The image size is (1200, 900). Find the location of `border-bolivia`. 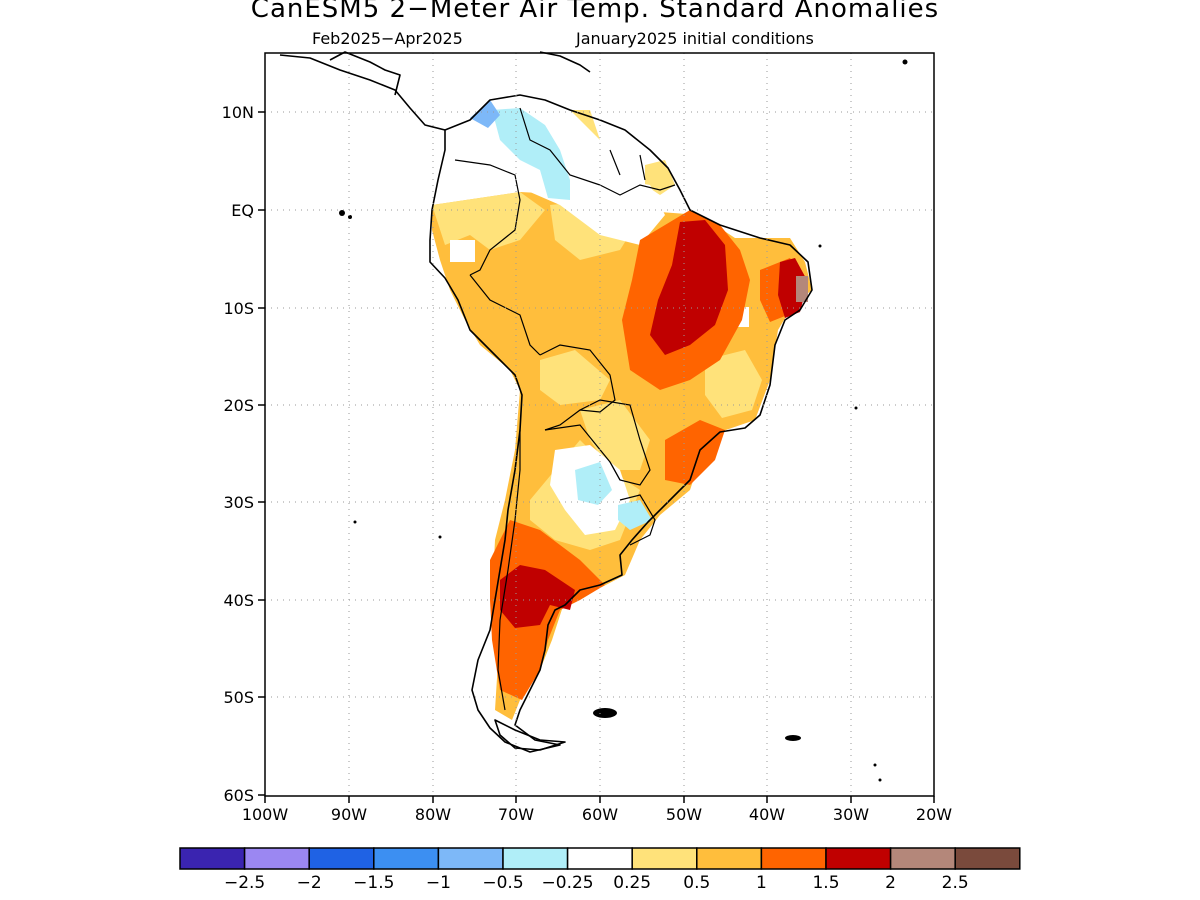

border-bolivia is located at coordinates (577, 387).